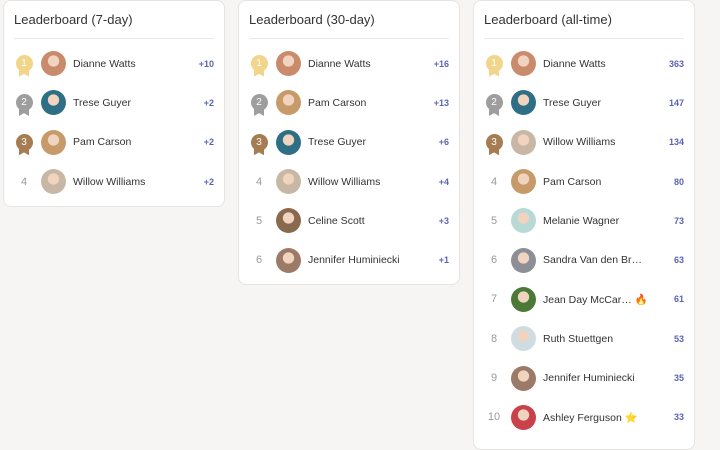 The width and height of the screenshot is (720, 450). I want to click on score: +1, so click(443, 260).